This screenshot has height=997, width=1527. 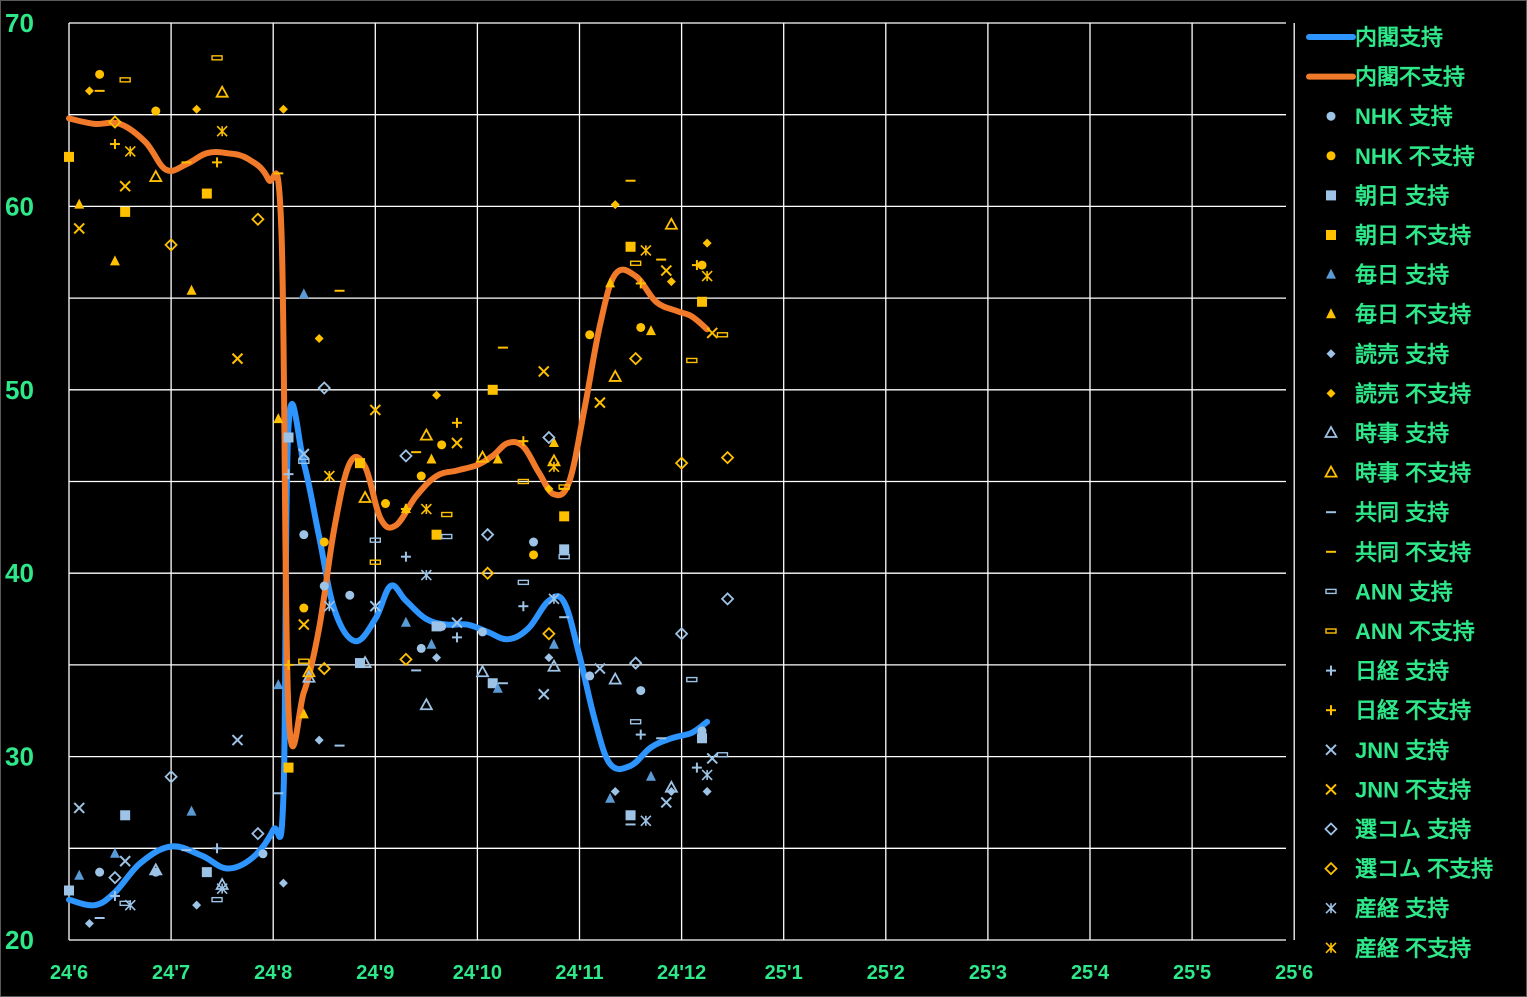 What do you see at coordinates (1415, 631) in the screenshot?
I see `legend-label: ANN 不支持` at bounding box center [1415, 631].